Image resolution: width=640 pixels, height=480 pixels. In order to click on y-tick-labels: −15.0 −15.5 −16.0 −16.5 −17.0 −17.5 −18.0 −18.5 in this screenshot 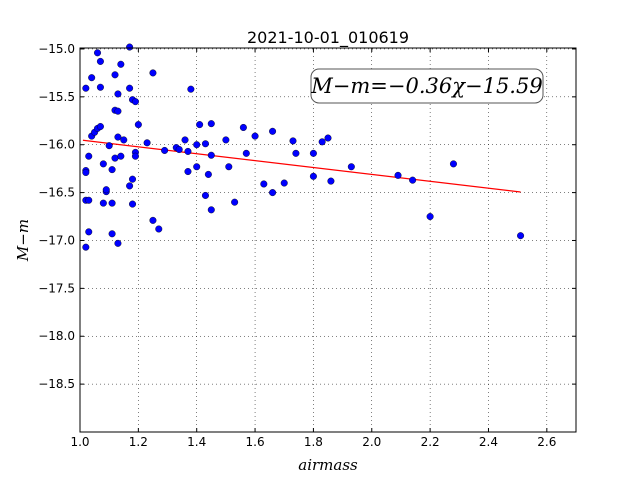, I will do `click(56, 216)`.